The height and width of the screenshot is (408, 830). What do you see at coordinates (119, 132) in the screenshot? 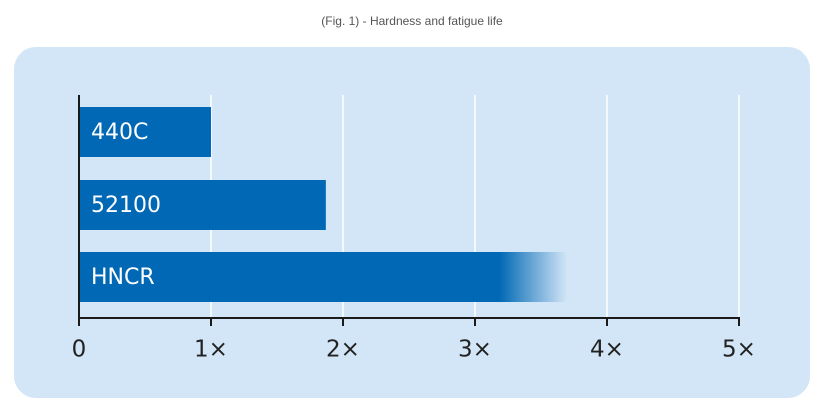
I see `category-label: 440C` at bounding box center [119, 132].